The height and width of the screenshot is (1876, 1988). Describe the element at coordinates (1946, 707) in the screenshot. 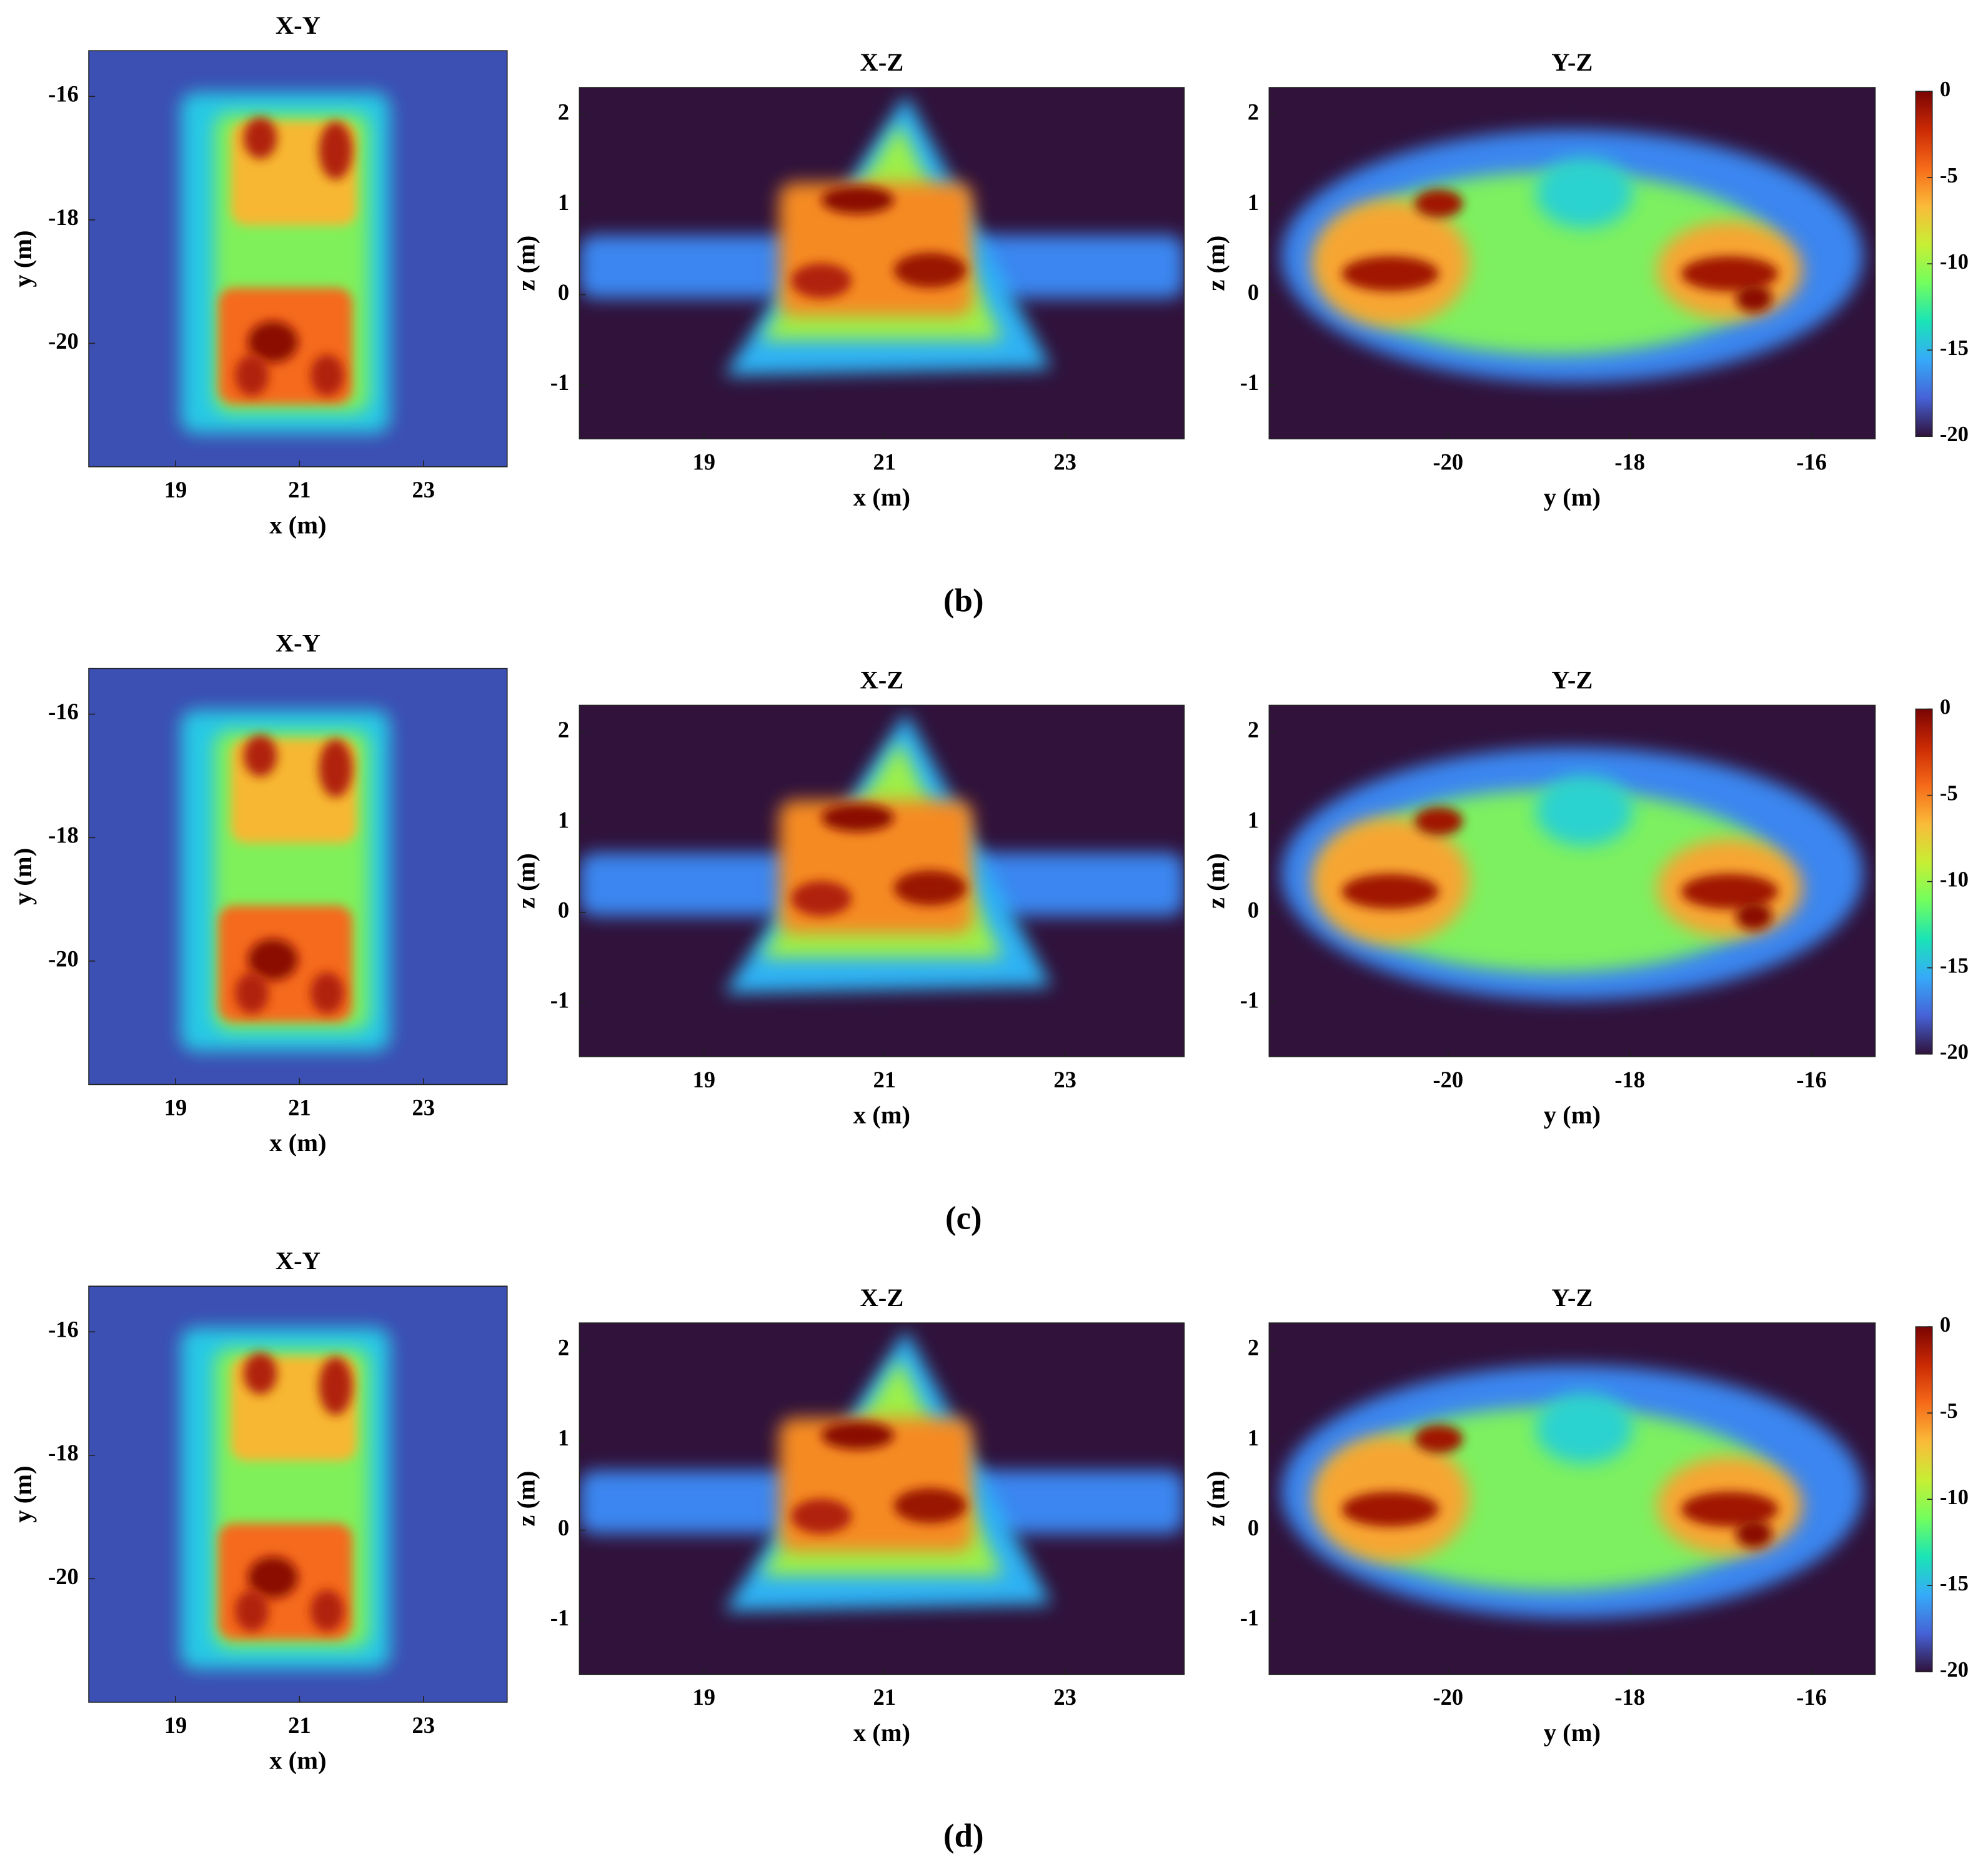

I see `colorbar-tick-label: 0` at that location.